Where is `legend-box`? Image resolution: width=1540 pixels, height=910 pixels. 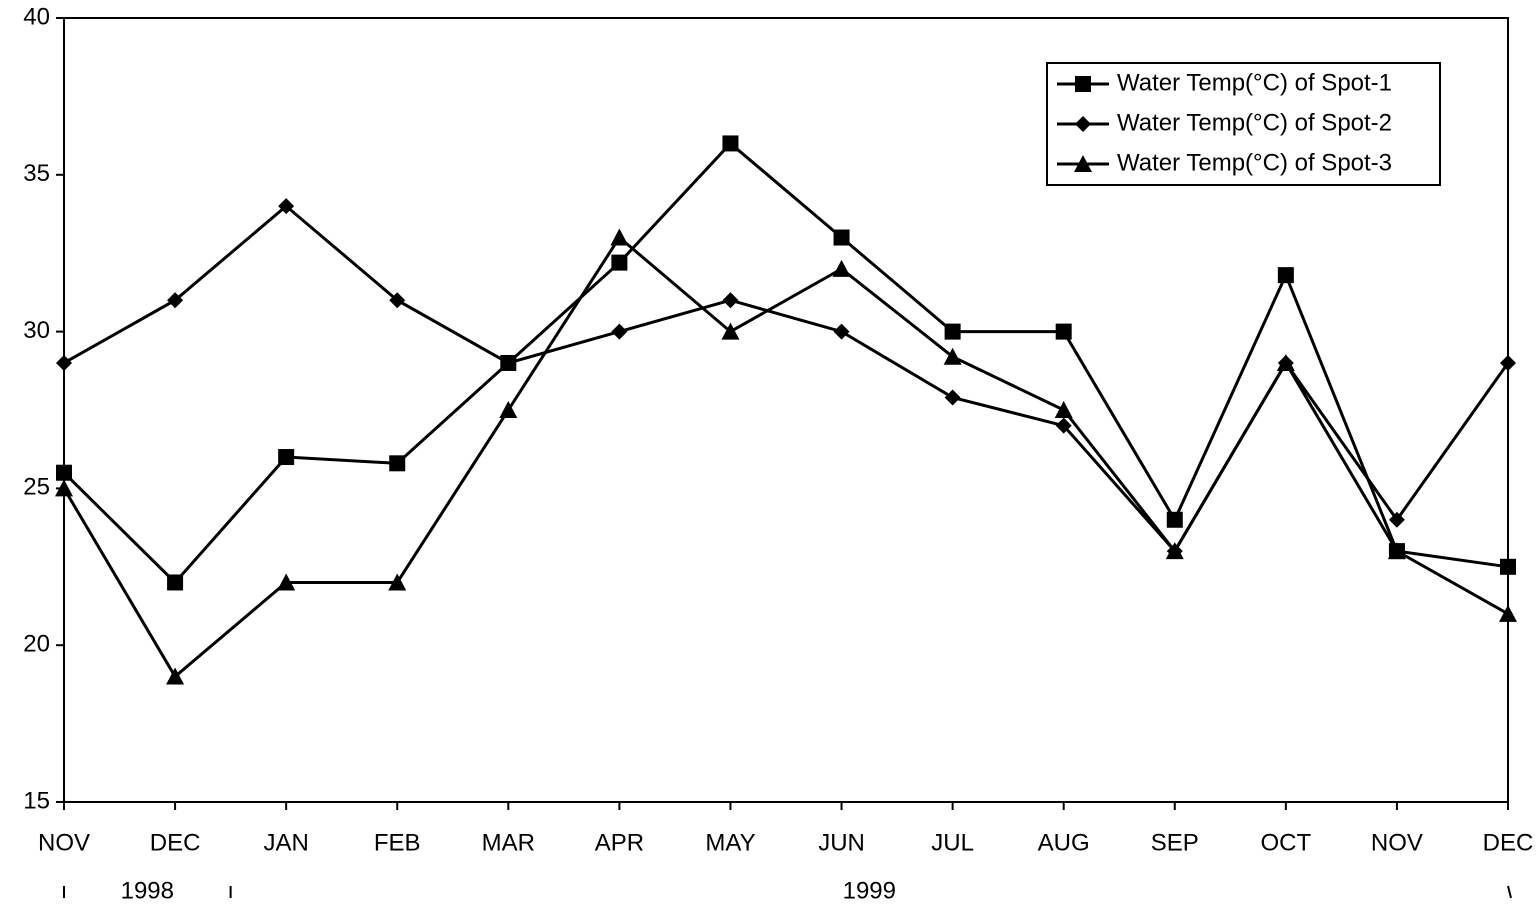 legend-box is located at coordinates (1243, 124).